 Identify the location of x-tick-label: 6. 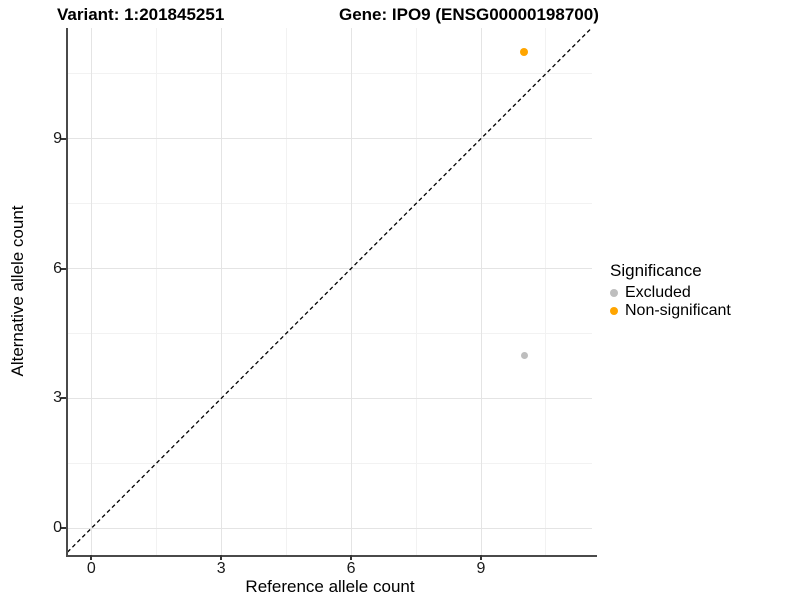
(351, 568).